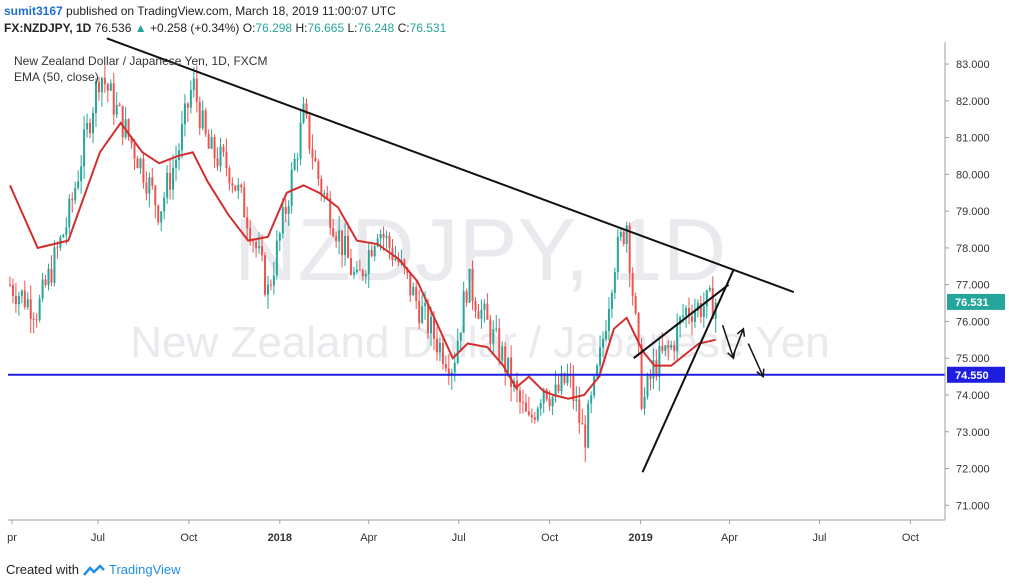 Image resolution: width=1009 pixels, height=588 pixels. Describe the element at coordinates (972, 376) in the screenshot. I see `support-price-label: 74.550` at that location.